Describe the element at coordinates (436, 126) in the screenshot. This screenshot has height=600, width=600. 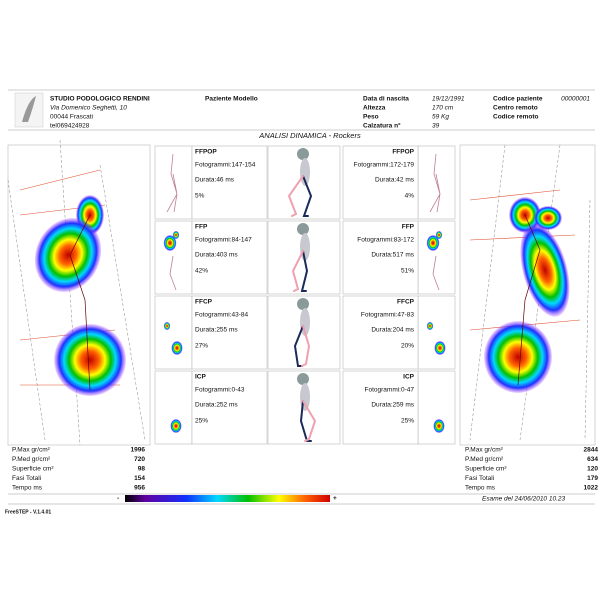
I see `field-value: 39` at that location.